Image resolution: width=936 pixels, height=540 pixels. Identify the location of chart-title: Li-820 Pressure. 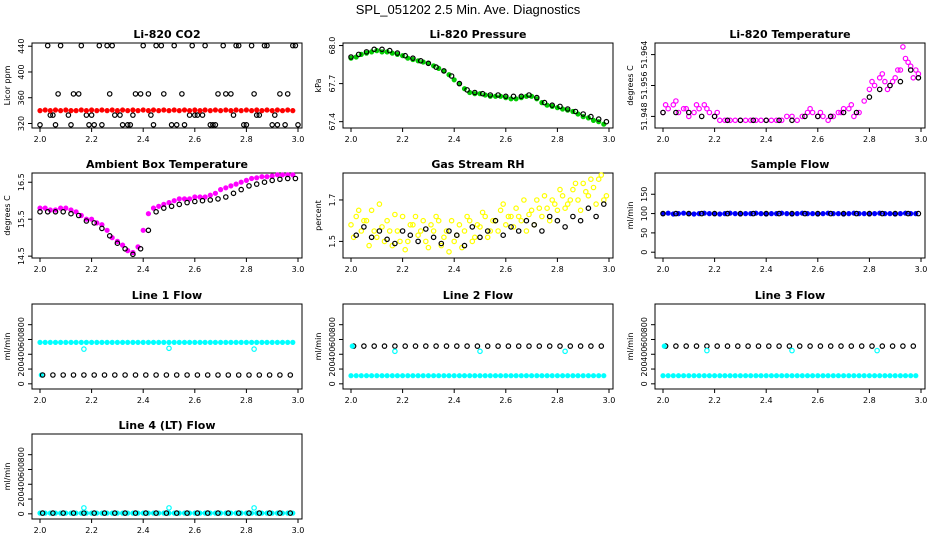
(478, 34).